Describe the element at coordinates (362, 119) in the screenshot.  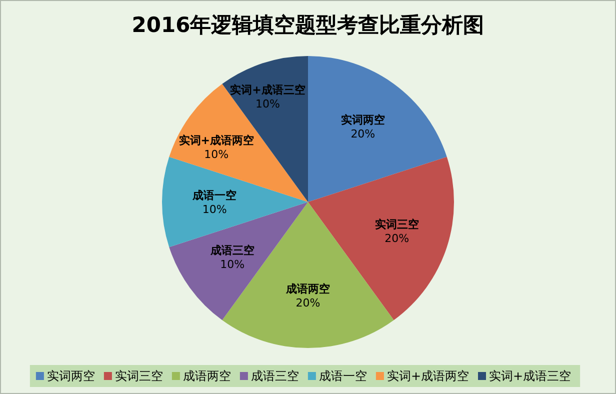
I see `slice-label: 实词两空` at that location.